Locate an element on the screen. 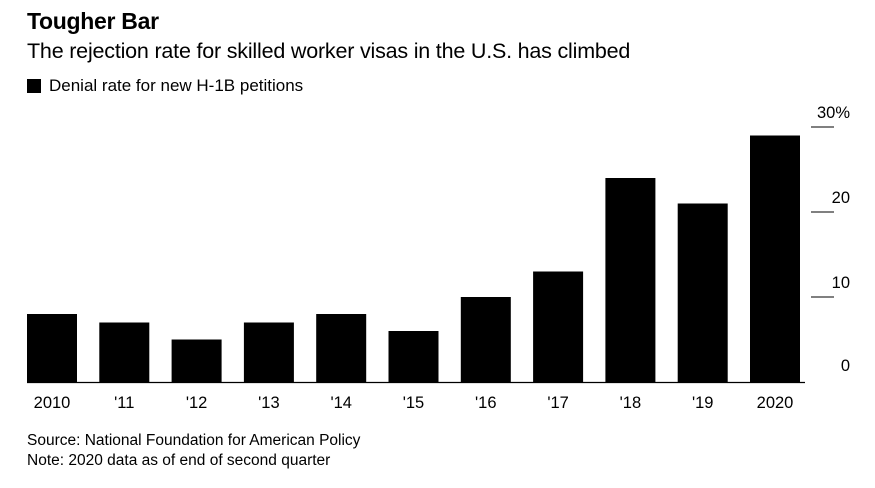  legend: Denial rate for new H-1B petitions is located at coordinates (165, 86).